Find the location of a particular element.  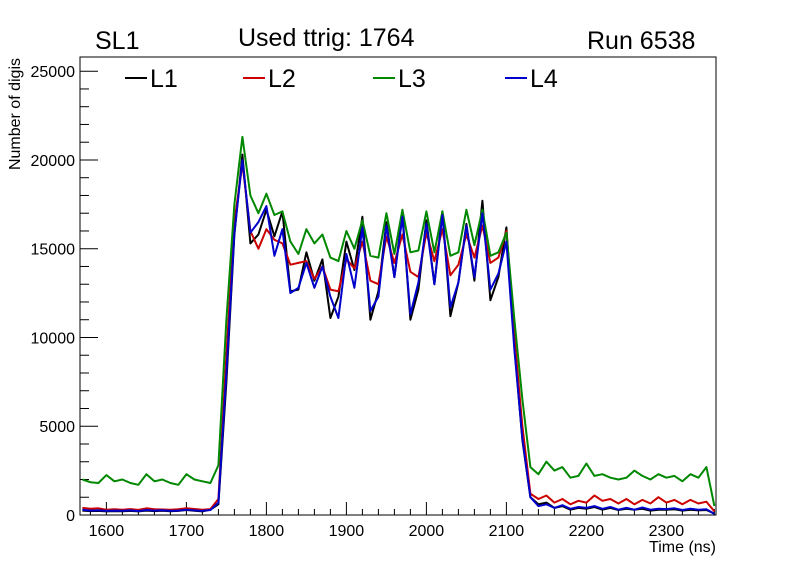

run-label: Run 6538 is located at coordinates (641, 41).